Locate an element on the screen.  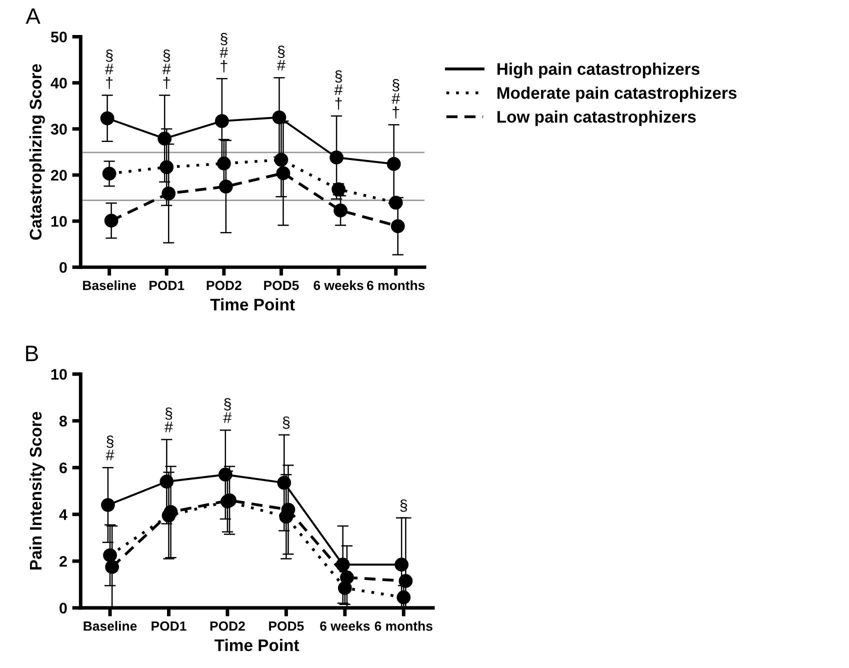
y-tick-label: 20 is located at coordinates (59, 175).